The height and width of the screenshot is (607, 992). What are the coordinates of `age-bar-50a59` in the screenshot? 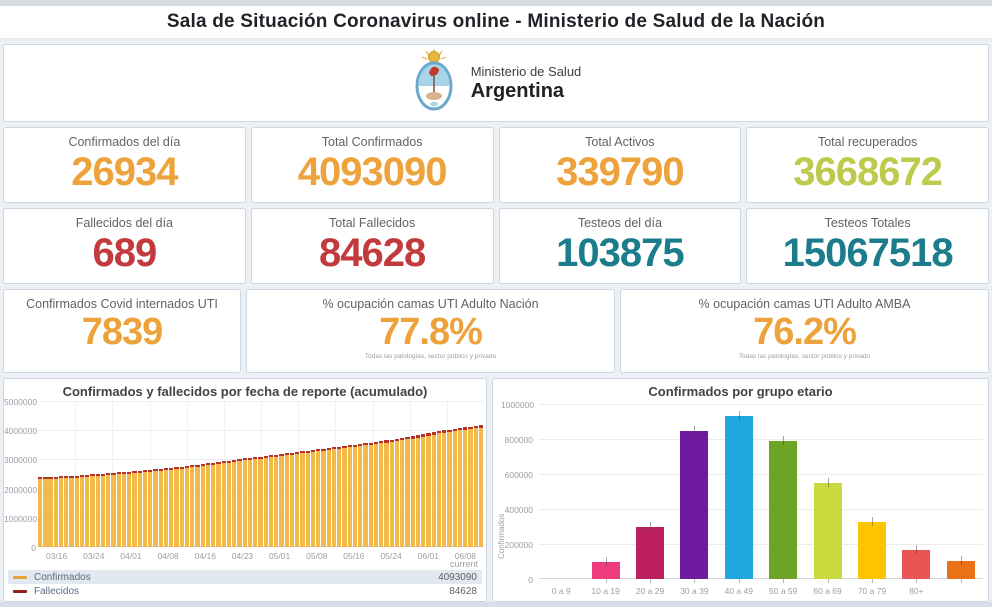 It's located at (827, 530).